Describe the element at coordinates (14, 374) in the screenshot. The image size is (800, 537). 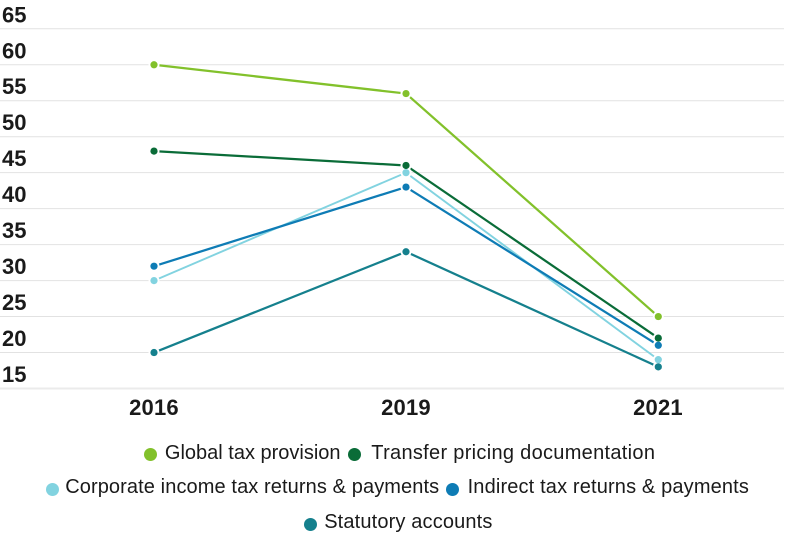
I see `svg-text: 15` at that location.